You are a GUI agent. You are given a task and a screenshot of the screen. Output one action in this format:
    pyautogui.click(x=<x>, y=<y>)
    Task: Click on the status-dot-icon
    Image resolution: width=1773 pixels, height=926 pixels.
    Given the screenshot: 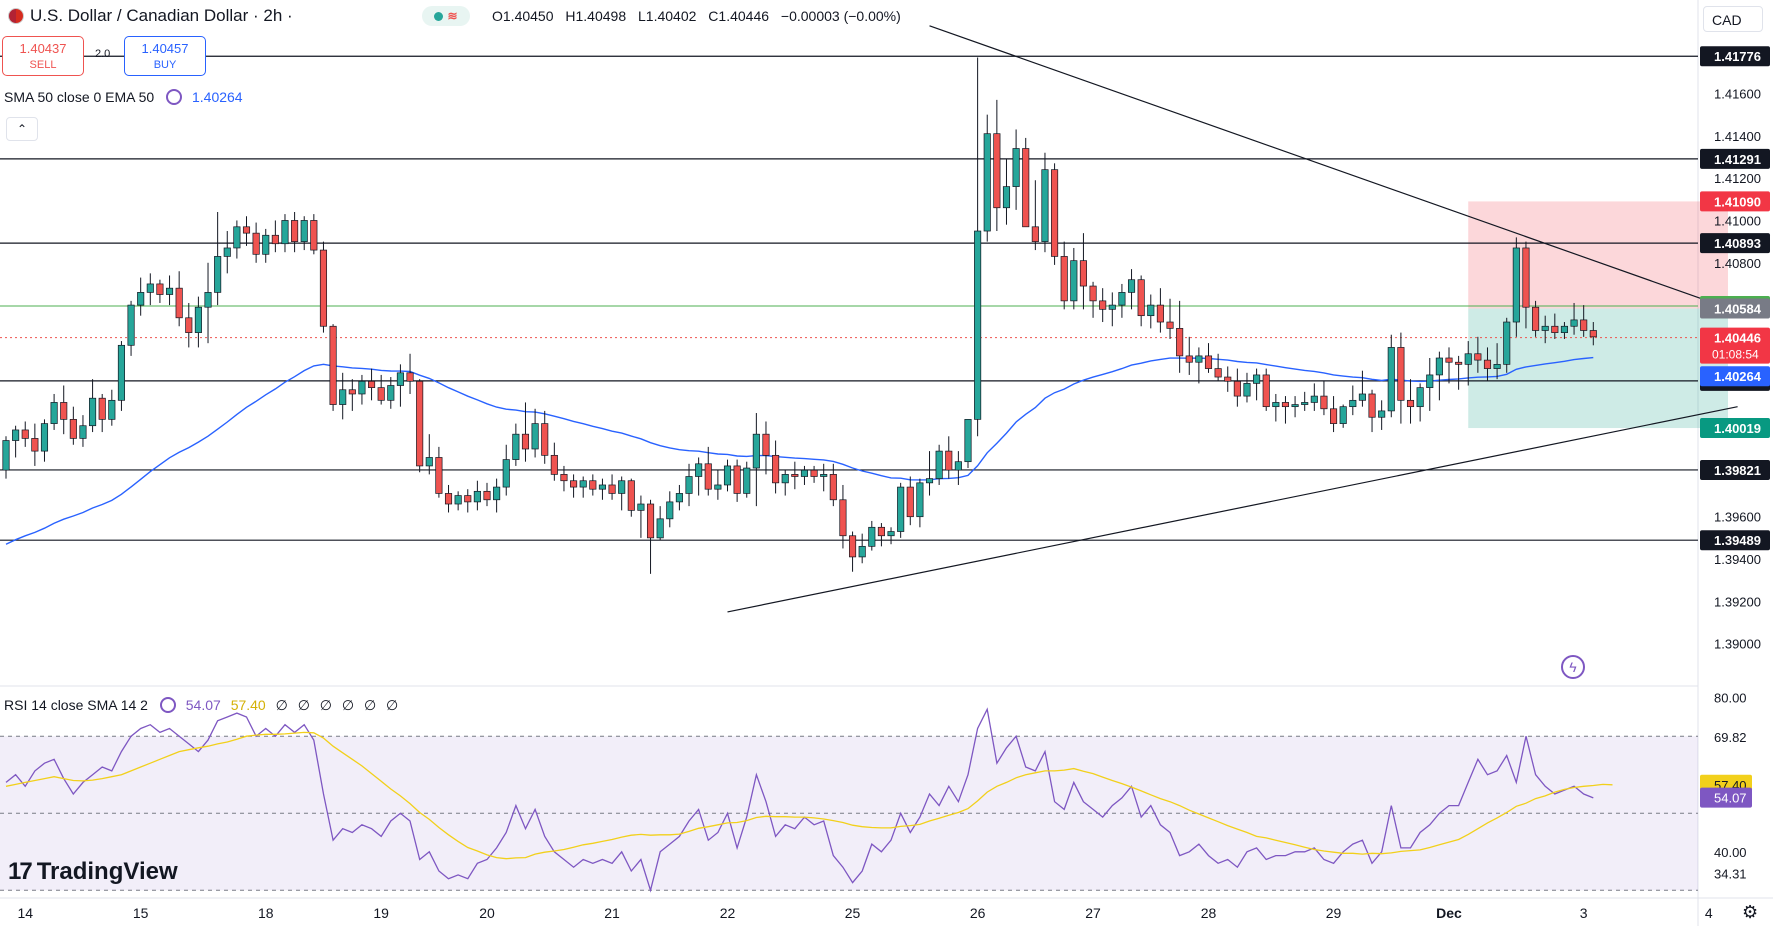 What is the action you would take?
    pyautogui.click(x=439, y=16)
    